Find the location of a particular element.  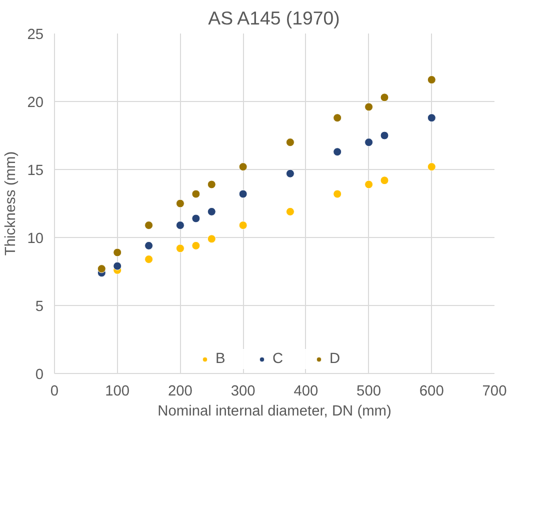

x-tick-label: 500 is located at coordinates (369, 392).